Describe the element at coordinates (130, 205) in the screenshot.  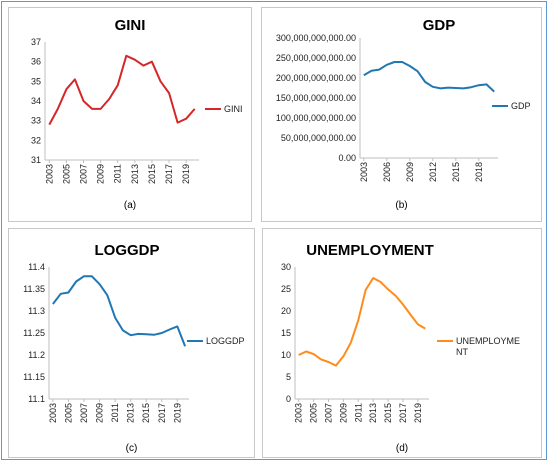
I see `panel-caption: (a)` at that location.